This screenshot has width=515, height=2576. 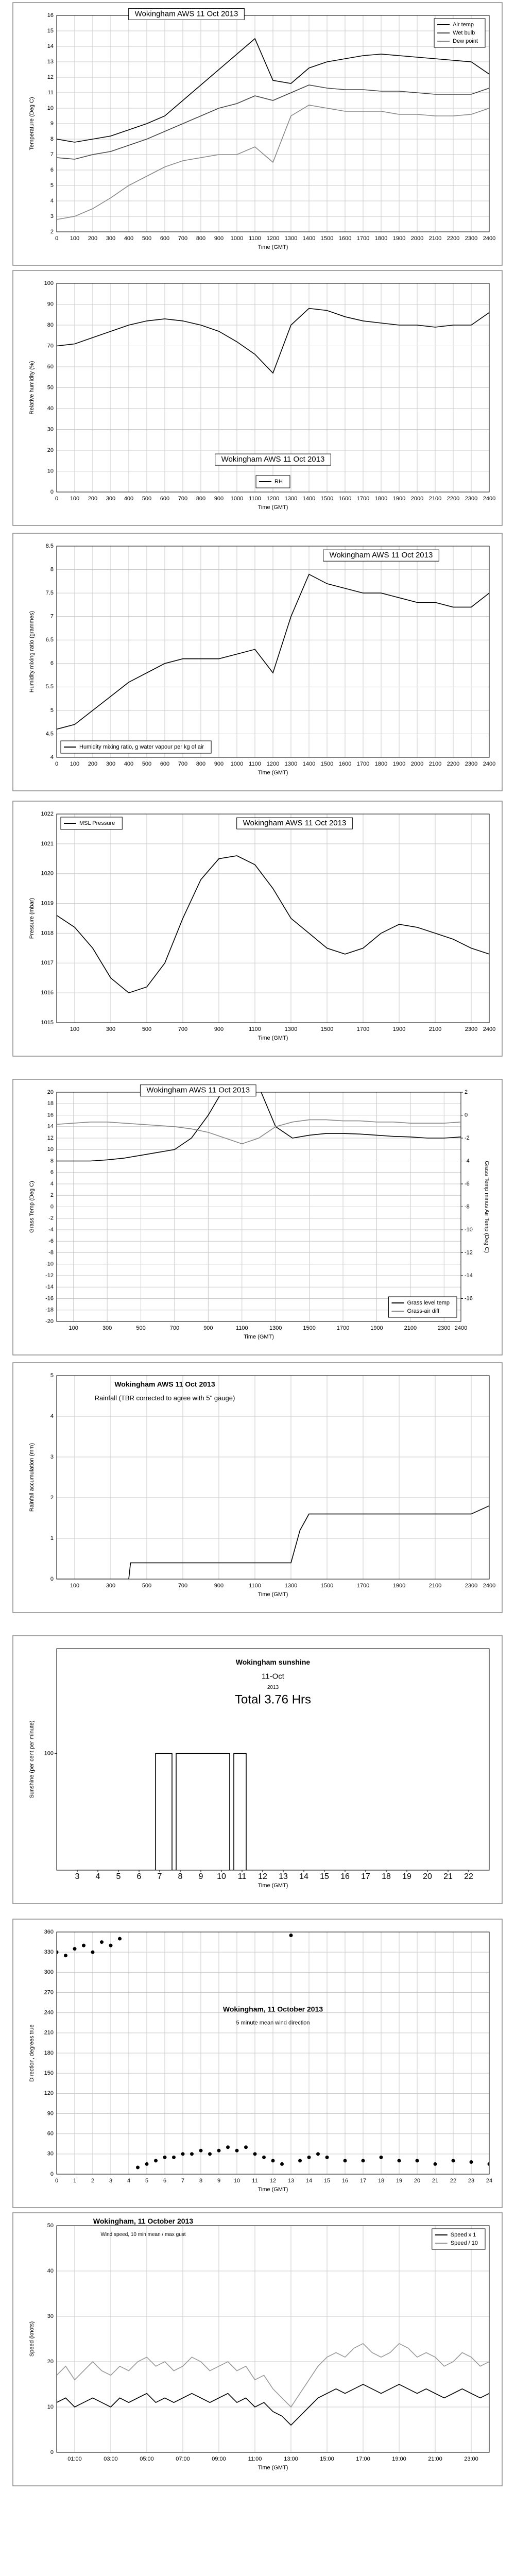 What do you see at coordinates (52, 1457) in the screenshot?
I see `y-tick-label: 3` at bounding box center [52, 1457].